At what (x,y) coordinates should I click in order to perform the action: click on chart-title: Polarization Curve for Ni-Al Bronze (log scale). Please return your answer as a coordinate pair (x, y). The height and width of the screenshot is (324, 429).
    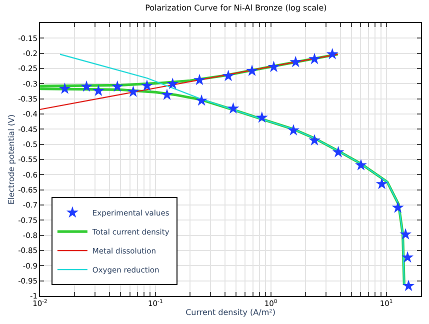
    Looking at the image, I should click on (236, 7).